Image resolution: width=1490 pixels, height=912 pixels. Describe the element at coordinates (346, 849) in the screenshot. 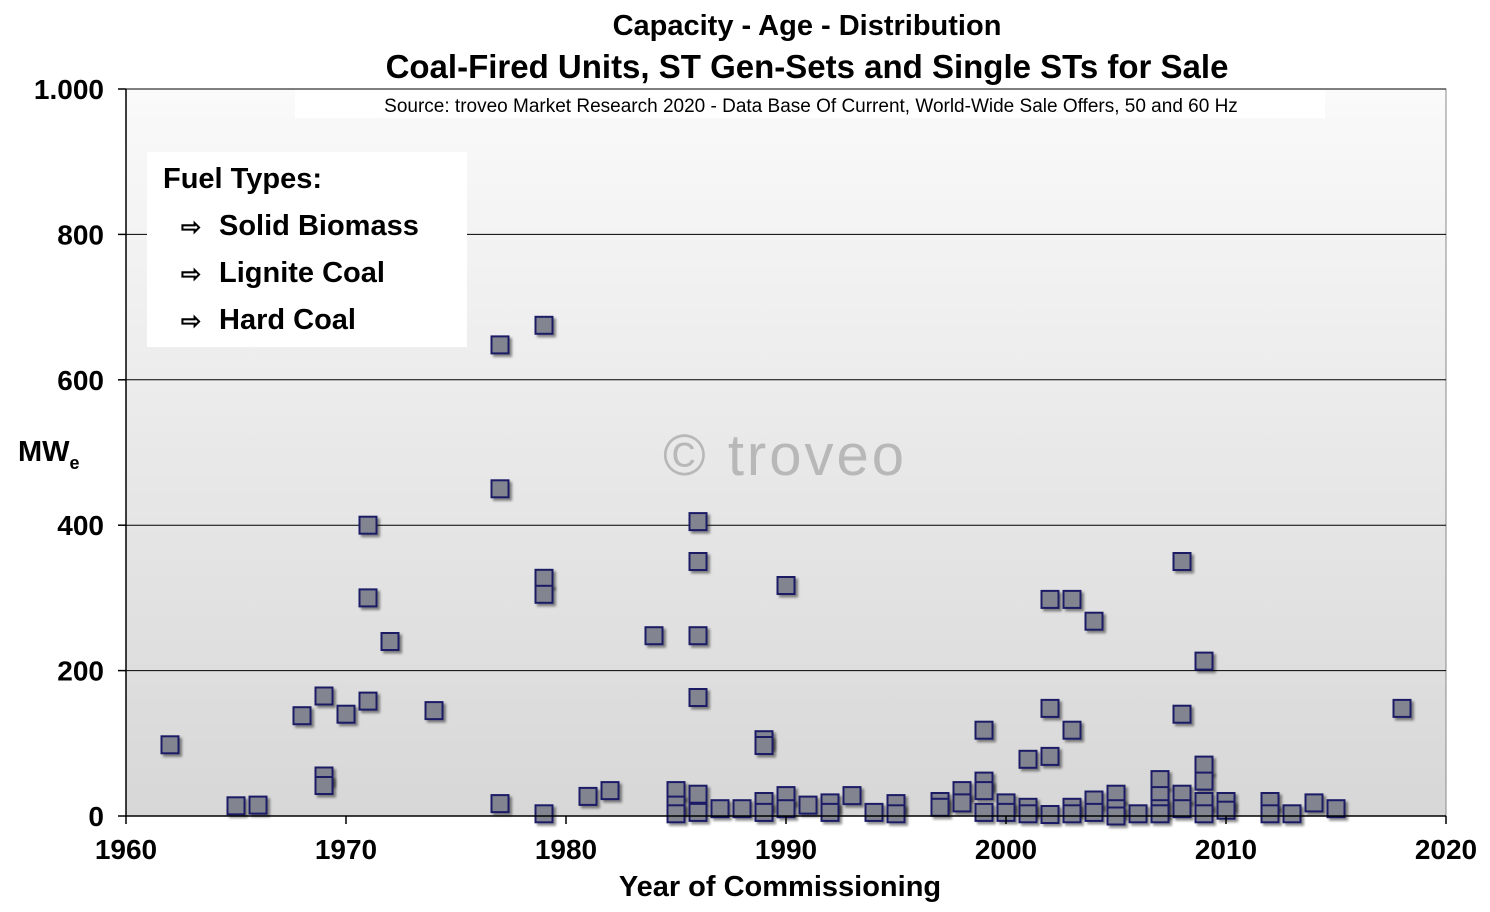

I see `x-tick-label: 1970` at that location.